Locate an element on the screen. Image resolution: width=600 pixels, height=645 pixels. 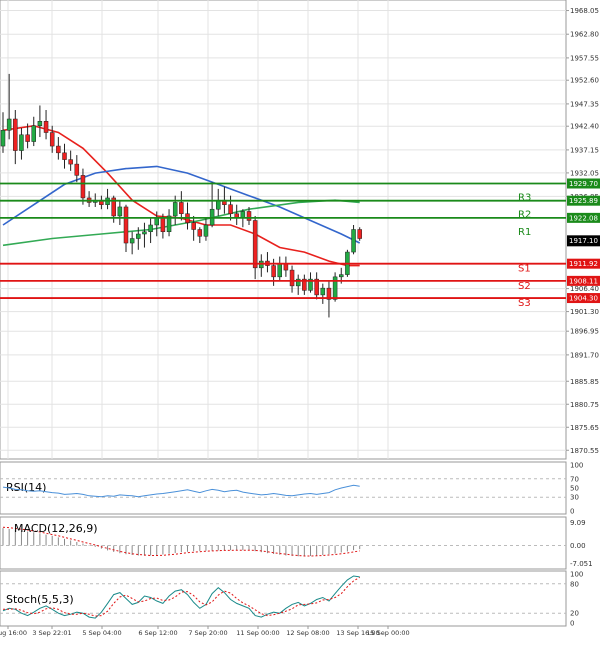
current-price-tag-bg is located at coordinates (583, 241).